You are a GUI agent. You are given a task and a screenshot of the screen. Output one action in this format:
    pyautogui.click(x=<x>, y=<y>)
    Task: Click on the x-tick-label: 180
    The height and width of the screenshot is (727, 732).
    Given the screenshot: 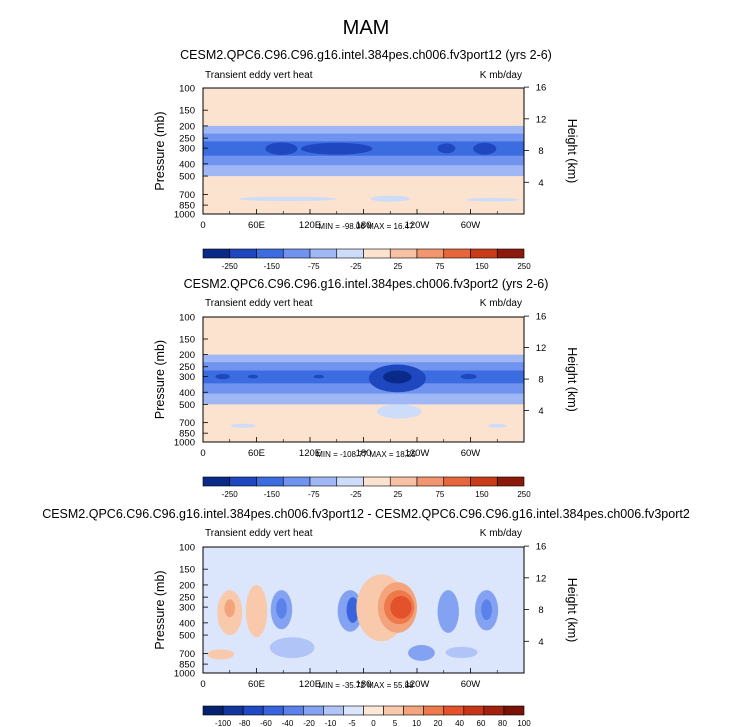 What is the action you would take?
    pyautogui.click(x=364, y=684)
    